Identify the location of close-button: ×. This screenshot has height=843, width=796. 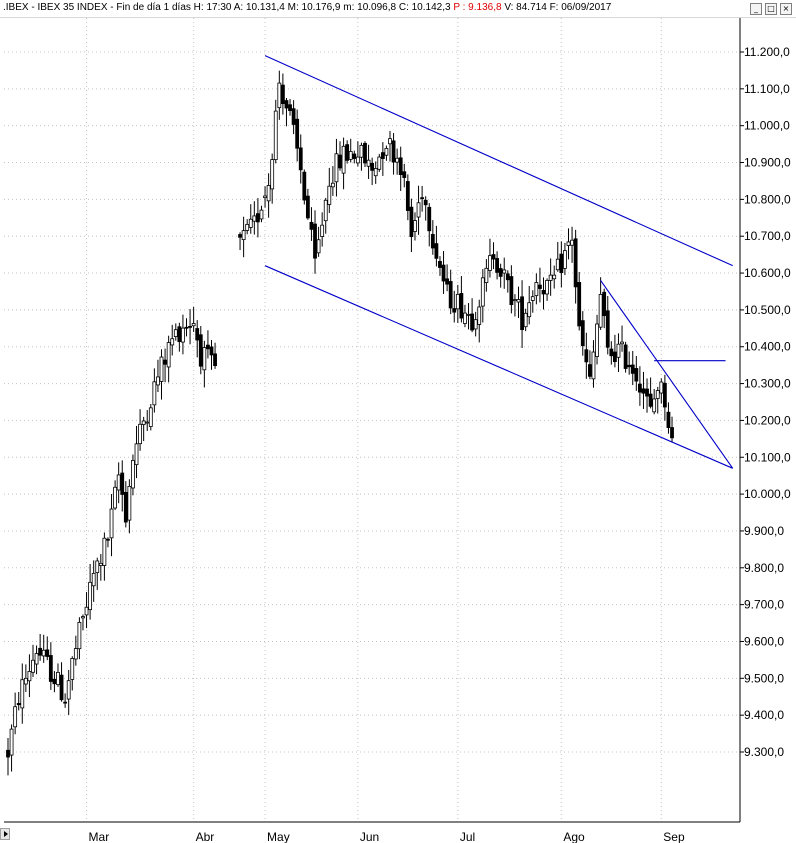
(786, 9).